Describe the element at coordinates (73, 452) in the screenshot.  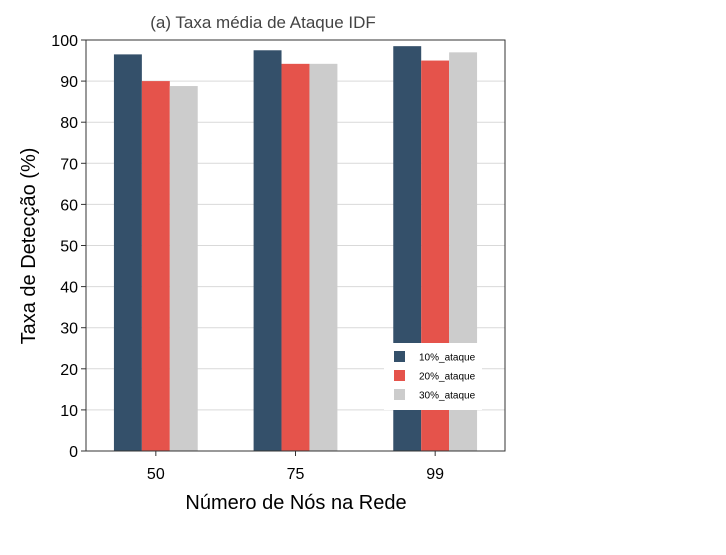
I see `y-tick-label: 0` at that location.